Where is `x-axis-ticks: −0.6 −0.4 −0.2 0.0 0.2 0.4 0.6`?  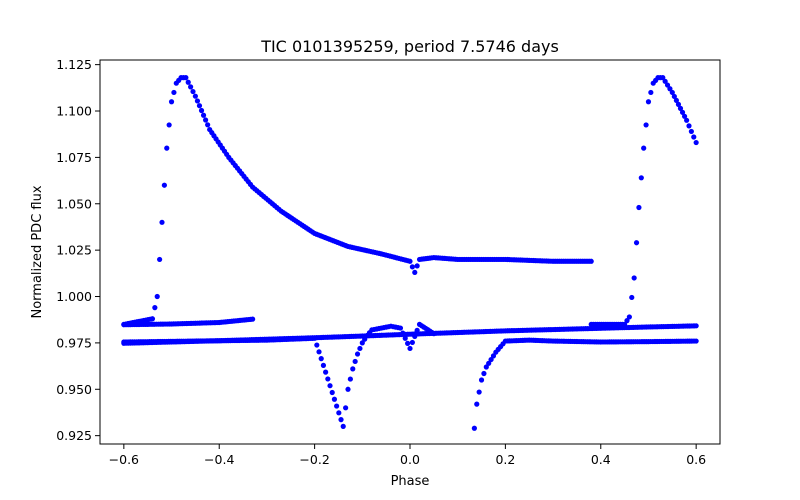 x-axis-ticks: −0.6 −0.4 −0.2 0.0 0.2 0.4 0.6 is located at coordinates (407, 455).